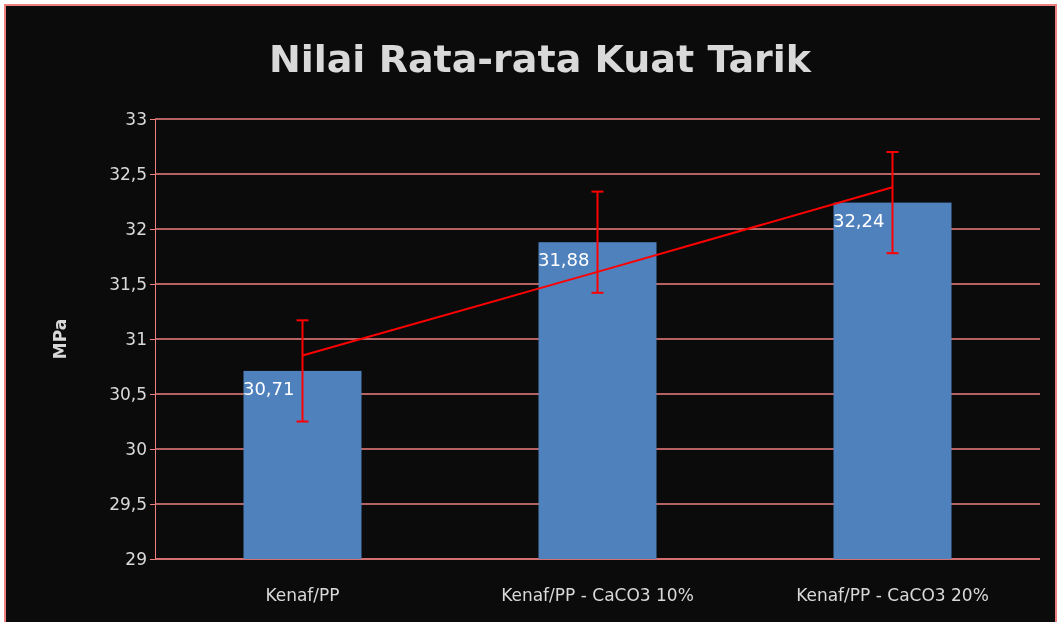 This screenshot has width=1061, height=622. Describe the element at coordinates (60, 339) in the screenshot. I see `y-axis-title: MPa` at that location.